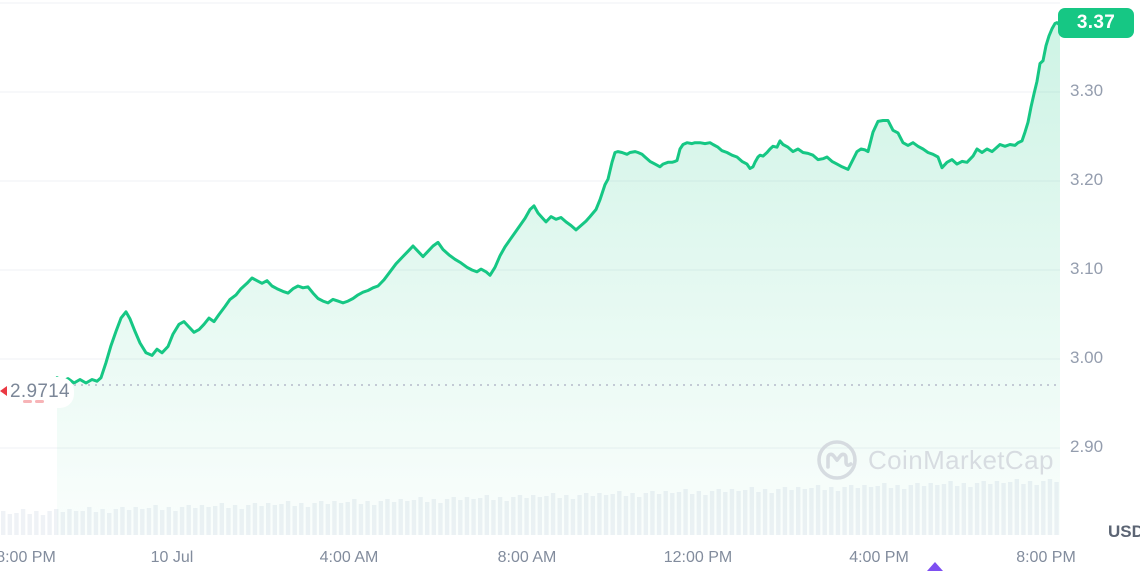  Describe the element at coordinates (1124, 531) in the screenshot. I see `currency-unit-label: USD` at that location.